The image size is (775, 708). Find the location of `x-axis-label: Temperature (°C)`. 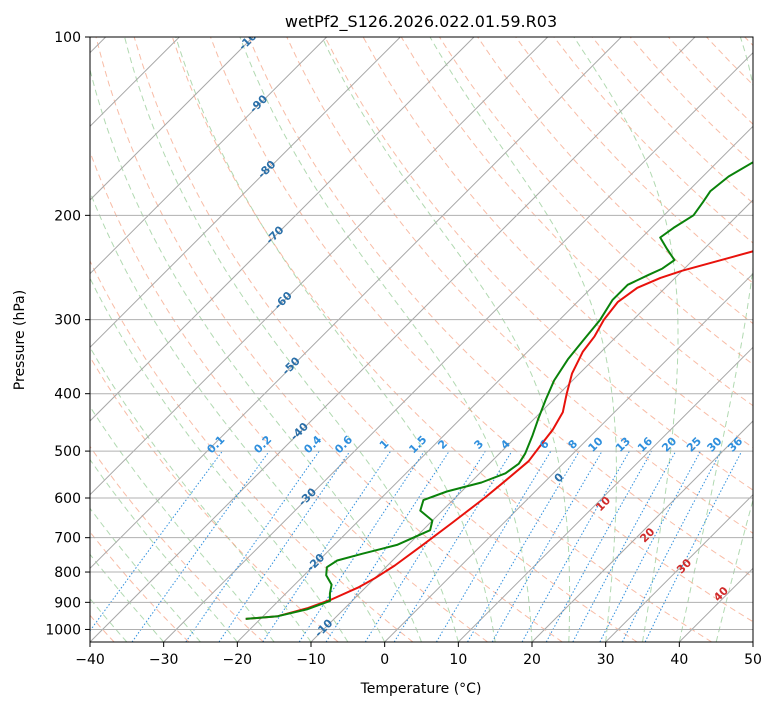

x-axis-label: Temperature (°C) is located at coordinates (421, 689).